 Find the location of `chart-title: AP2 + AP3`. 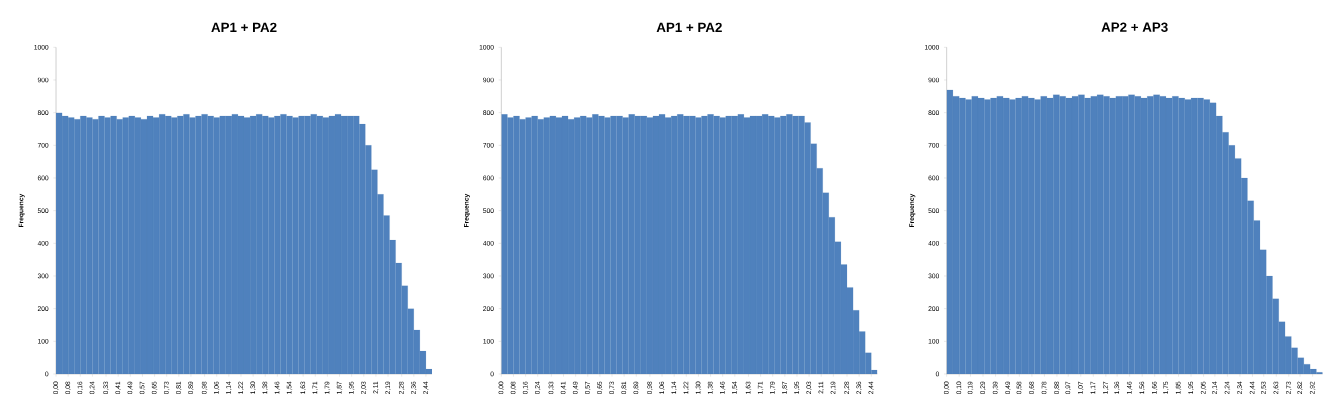

chart-title: AP2 + AP3 is located at coordinates (1134, 27).